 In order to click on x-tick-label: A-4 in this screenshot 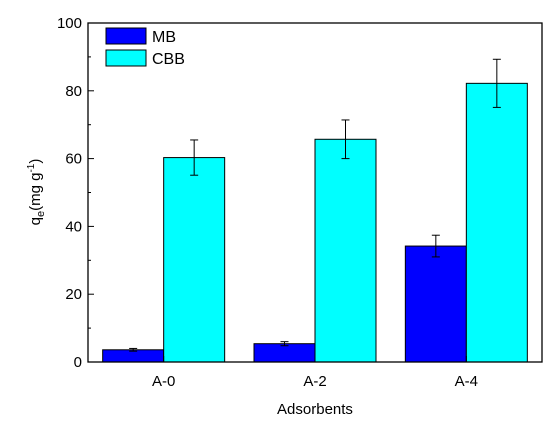, I will do `click(466, 381)`.